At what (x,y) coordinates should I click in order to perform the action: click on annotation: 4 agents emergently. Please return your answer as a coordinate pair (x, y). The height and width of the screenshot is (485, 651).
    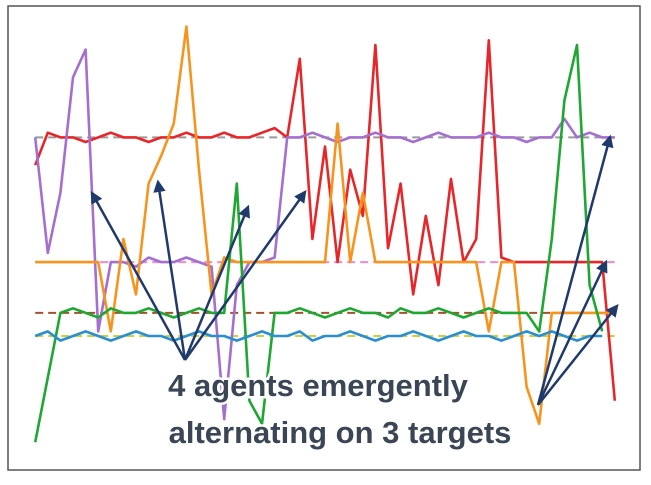
    Looking at the image, I should click on (318, 385).